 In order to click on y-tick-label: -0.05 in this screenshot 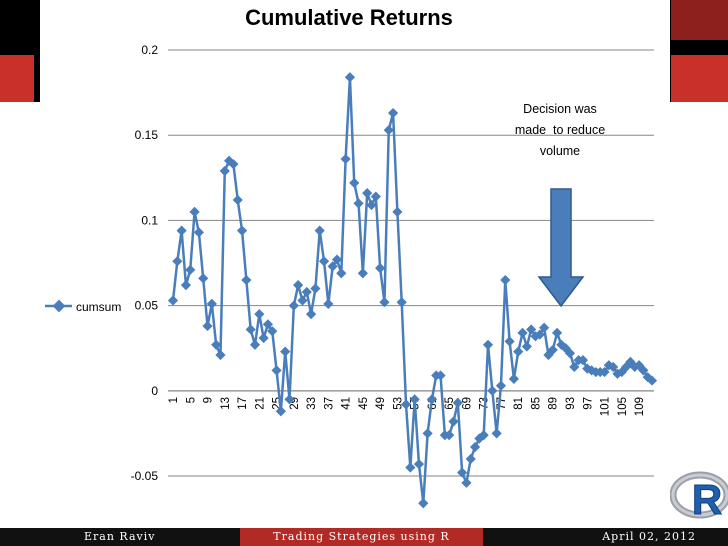, I will do `click(145, 476)`.